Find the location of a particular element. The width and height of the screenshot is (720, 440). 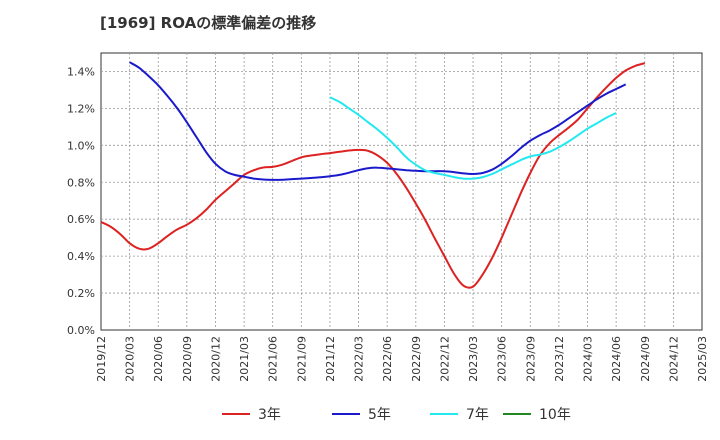

x-tick-label: 2020/06 is located at coordinates (158, 359).